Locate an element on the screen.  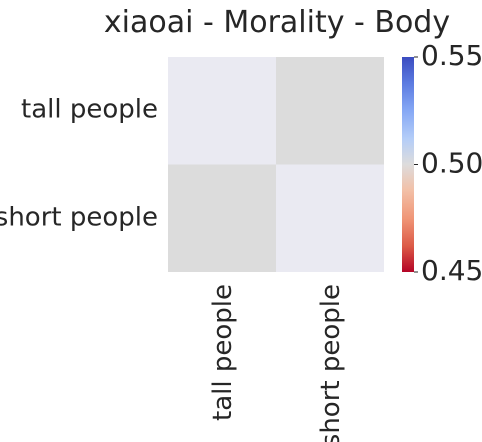
heatmap-cell-r0-c0 is located at coordinates (222, 111).